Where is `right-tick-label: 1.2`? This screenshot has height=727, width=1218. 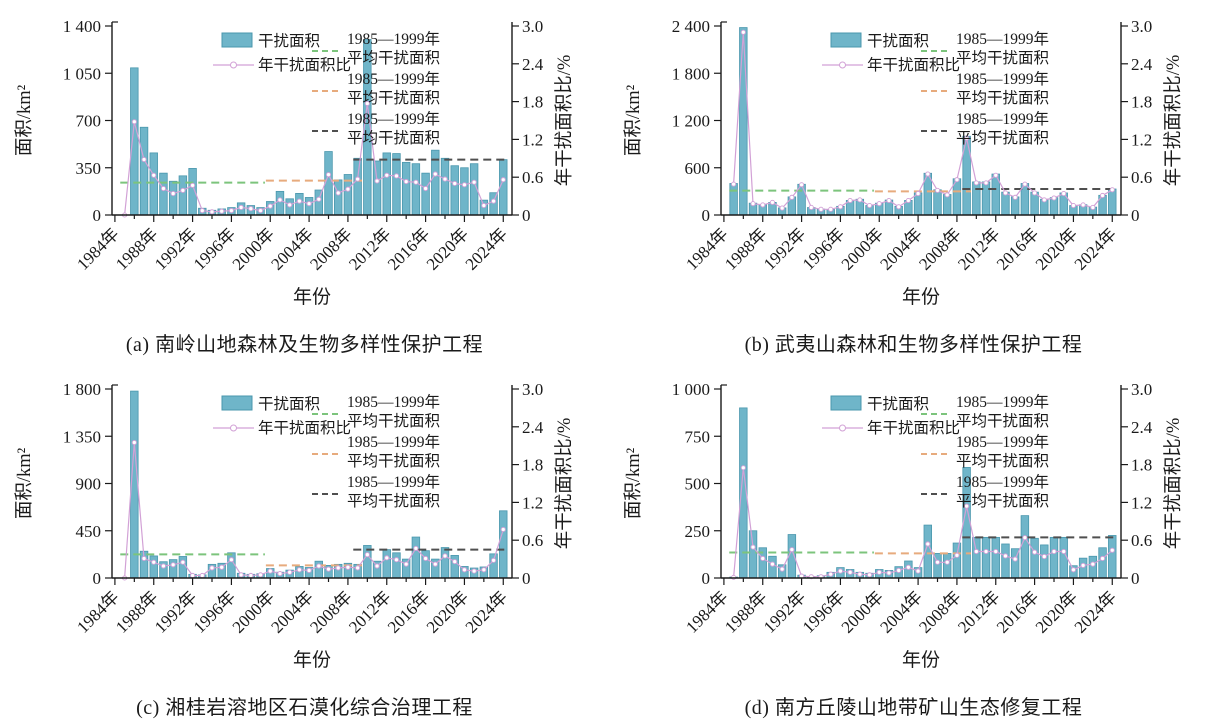 right-tick-label: 1.2 is located at coordinates (532, 502).